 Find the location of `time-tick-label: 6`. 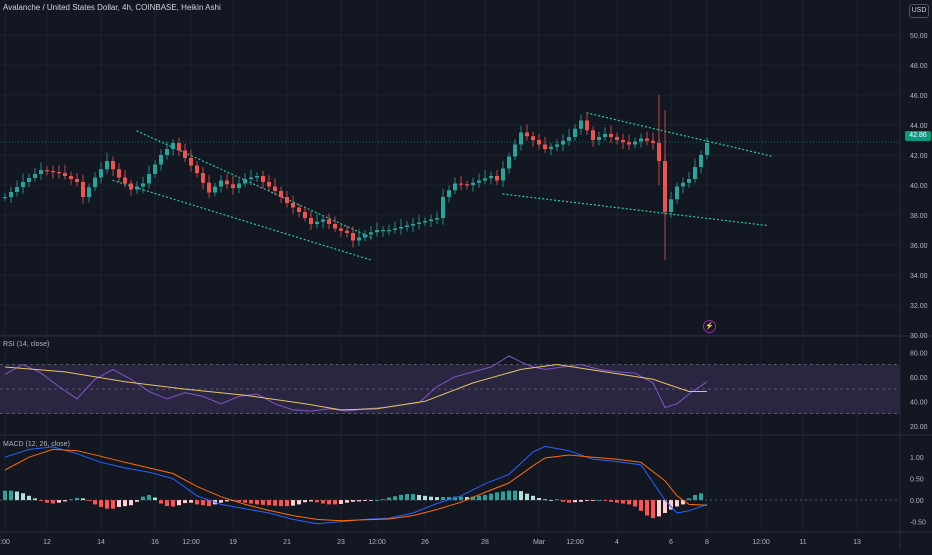

time-tick-label: 6 is located at coordinates (671, 542).